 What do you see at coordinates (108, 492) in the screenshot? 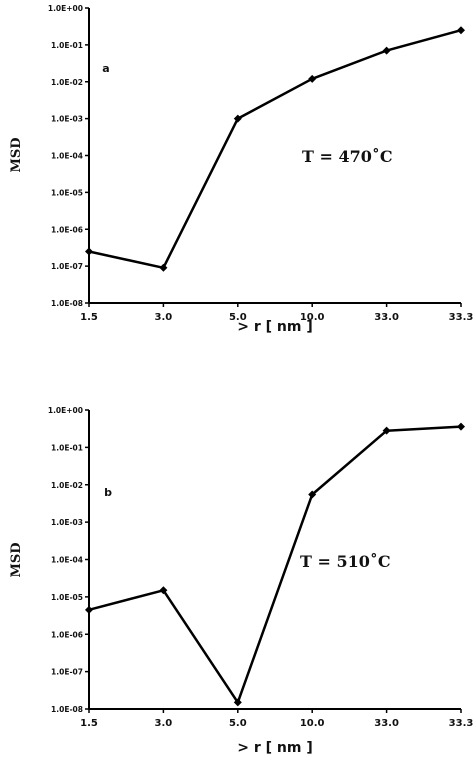
I see `panel-label: b` at bounding box center [108, 492].